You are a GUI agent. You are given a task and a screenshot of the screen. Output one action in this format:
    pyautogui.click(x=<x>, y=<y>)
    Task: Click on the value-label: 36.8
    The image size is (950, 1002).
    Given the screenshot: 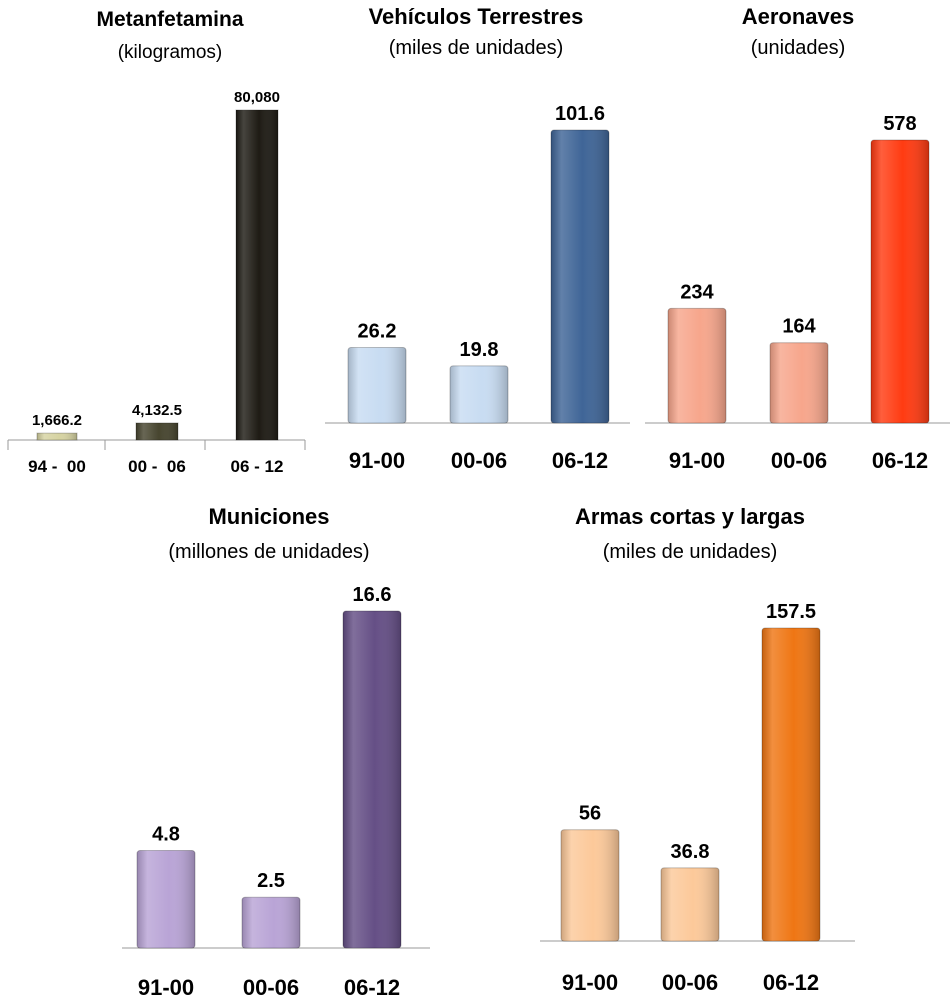 What is the action you would take?
    pyautogui.click(x=690, y=852)
    